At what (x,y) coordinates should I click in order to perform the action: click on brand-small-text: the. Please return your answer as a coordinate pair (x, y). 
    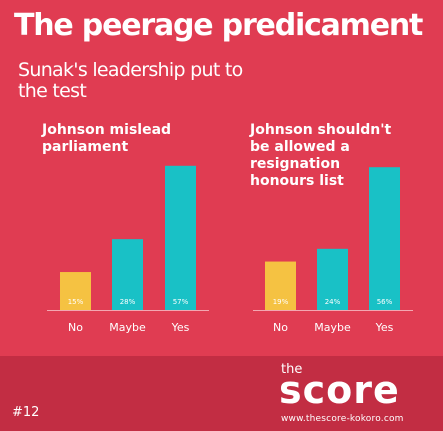
    Looking at the image, I should click on (292, 369).